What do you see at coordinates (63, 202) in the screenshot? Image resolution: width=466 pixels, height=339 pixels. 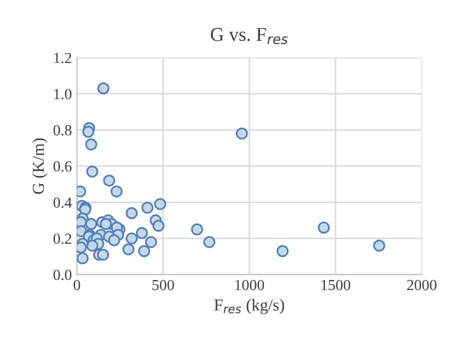 I see `y-tick-label: 0.4` at bounding box center [63, 202].